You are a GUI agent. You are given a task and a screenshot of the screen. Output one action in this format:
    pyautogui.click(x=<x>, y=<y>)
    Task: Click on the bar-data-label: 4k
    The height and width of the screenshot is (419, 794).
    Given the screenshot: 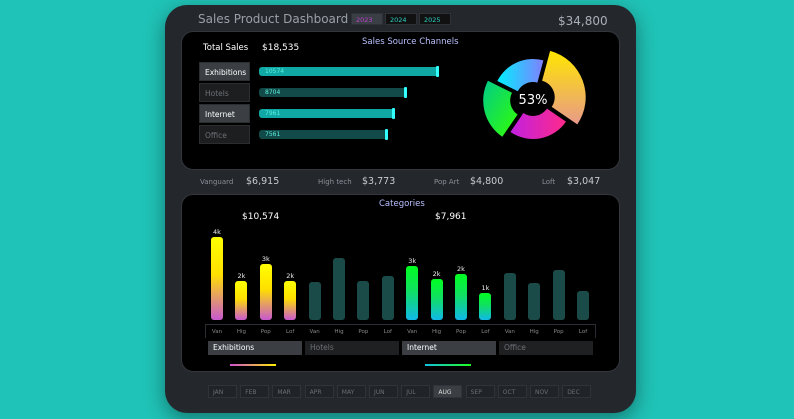 What is the action you would take?
    pyautogui.click(x=217, y=232)
    